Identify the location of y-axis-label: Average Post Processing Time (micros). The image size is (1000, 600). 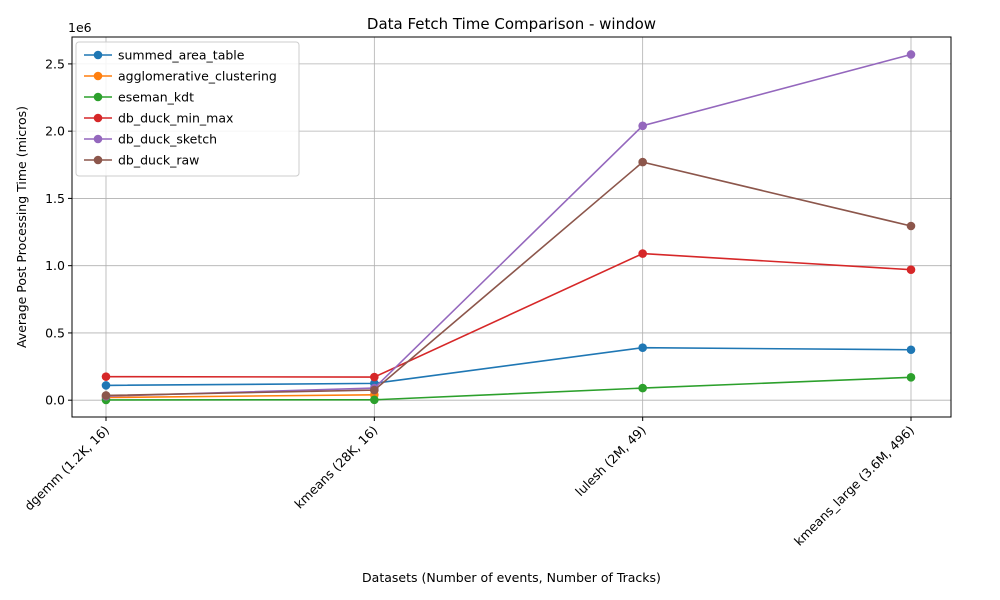
(21, 227).